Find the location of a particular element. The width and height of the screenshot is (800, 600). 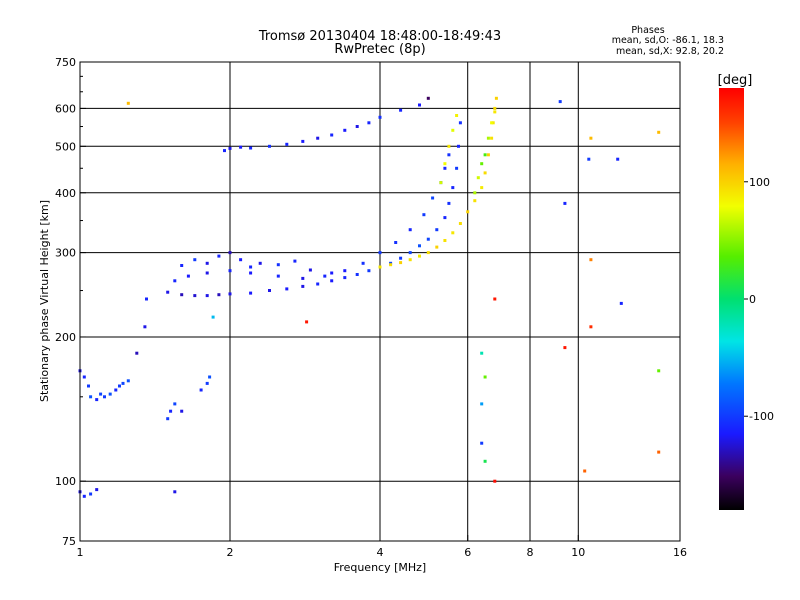

chart-subtitle: RwPretec (8p) is located at coordinates (379, 49).